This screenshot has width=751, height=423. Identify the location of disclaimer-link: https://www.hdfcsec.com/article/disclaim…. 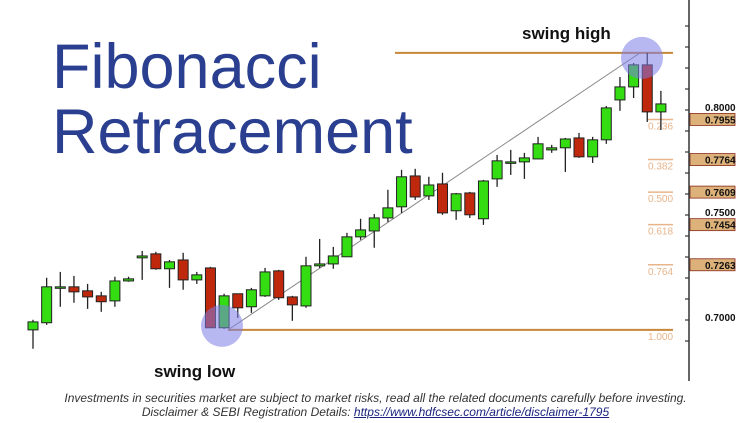
(481, 412).